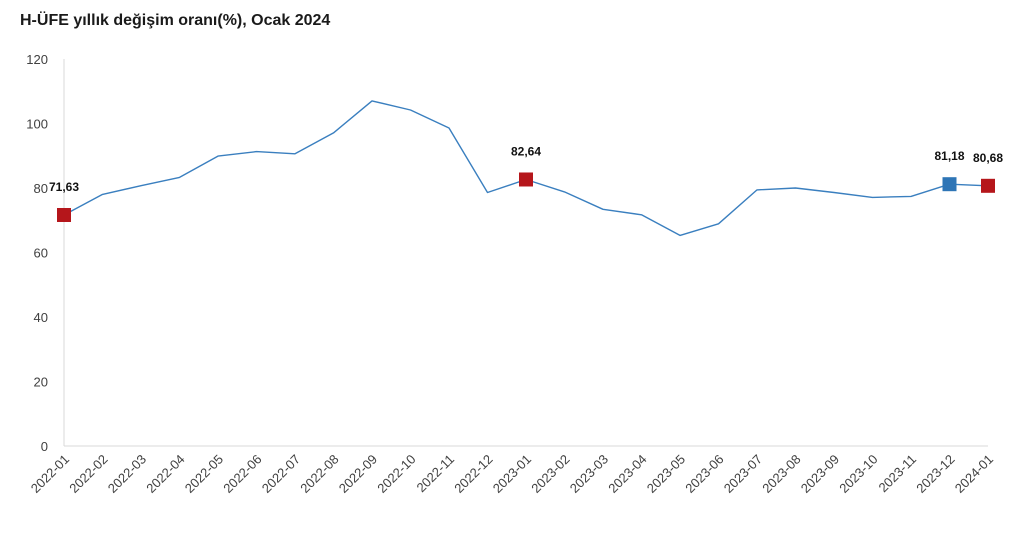 The width and height of the screenshot is (1032, 542). I want to click on y-tick-label: 40, so click(41, 317).